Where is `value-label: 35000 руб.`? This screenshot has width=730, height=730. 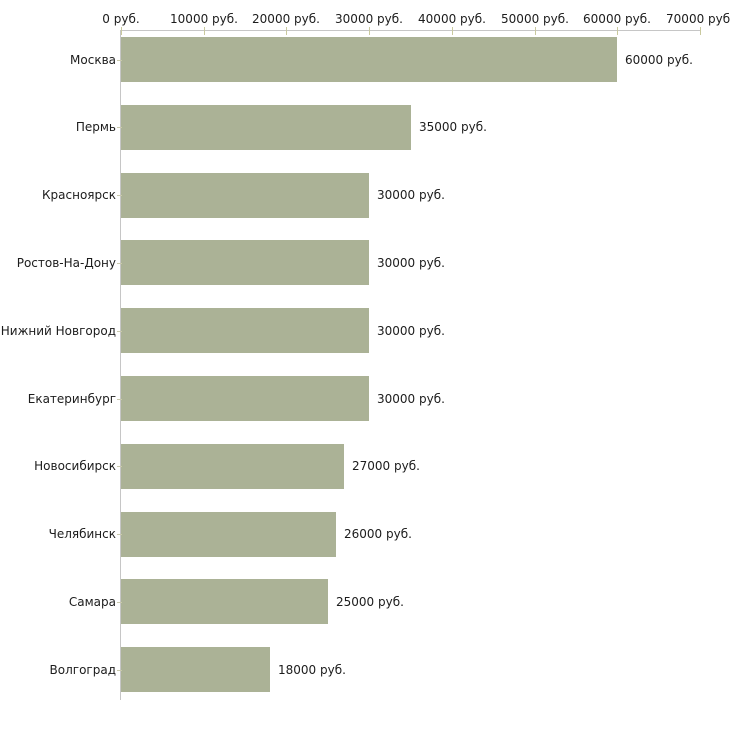 value-label: 35000 руб. is located at coordinates (453, 127).